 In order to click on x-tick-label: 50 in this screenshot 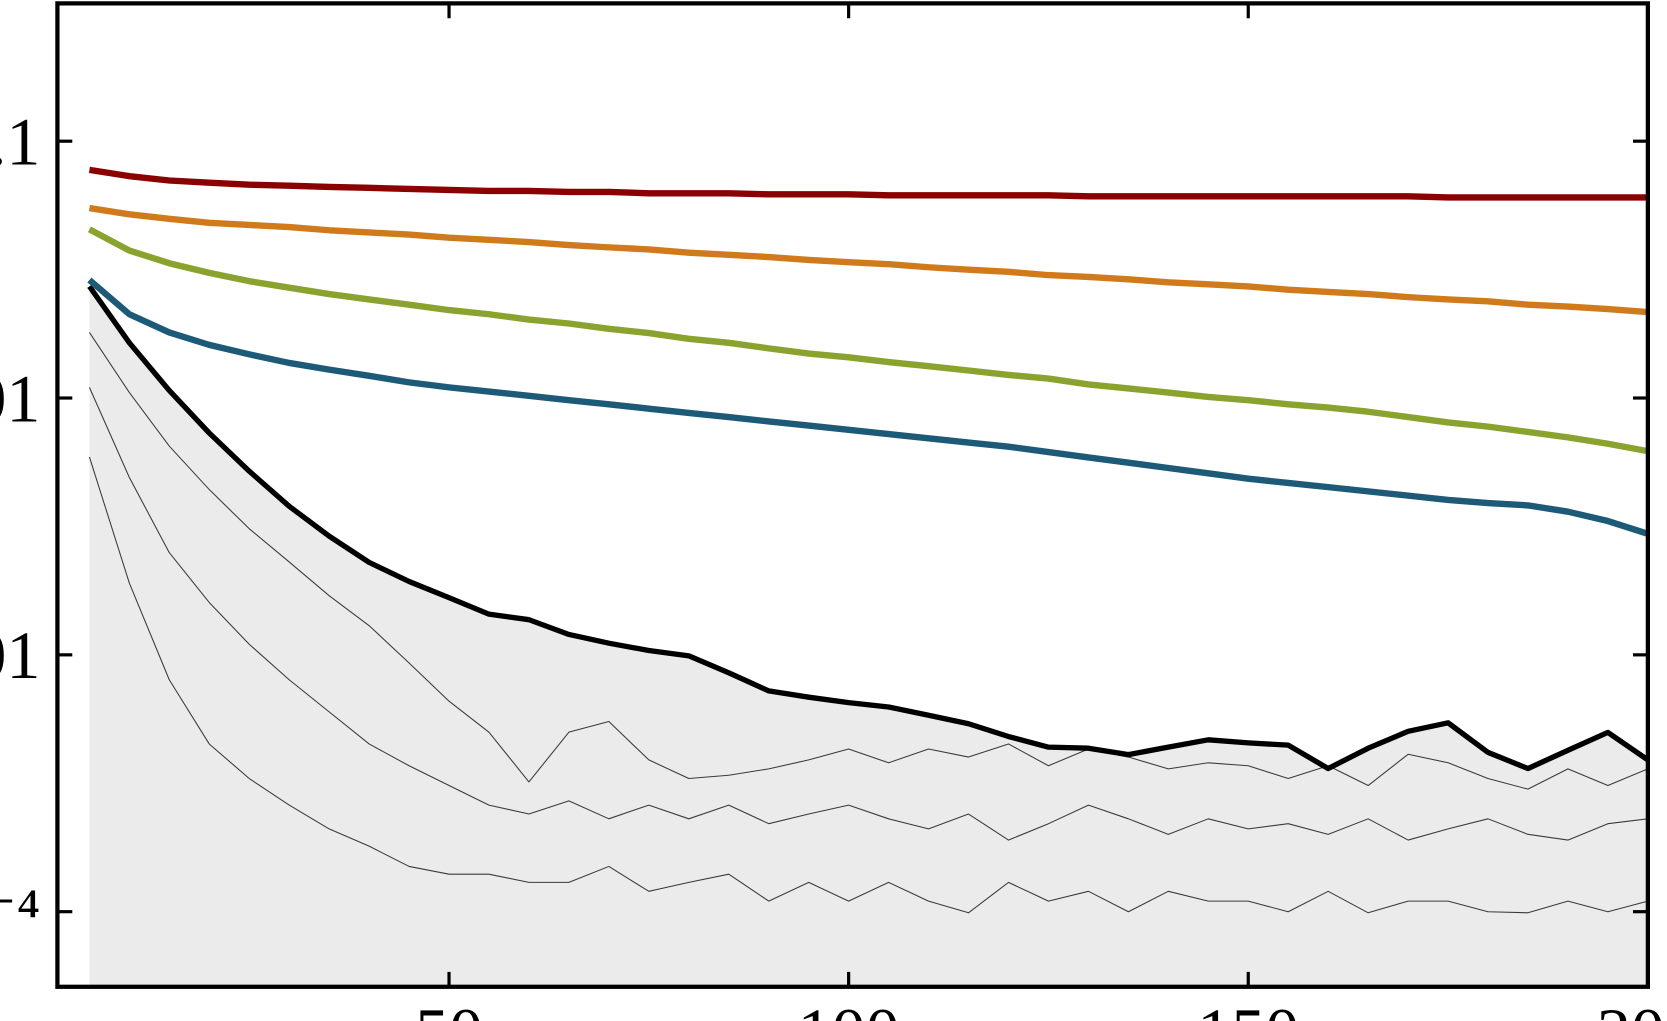, I will do `click(449, 1007)`.